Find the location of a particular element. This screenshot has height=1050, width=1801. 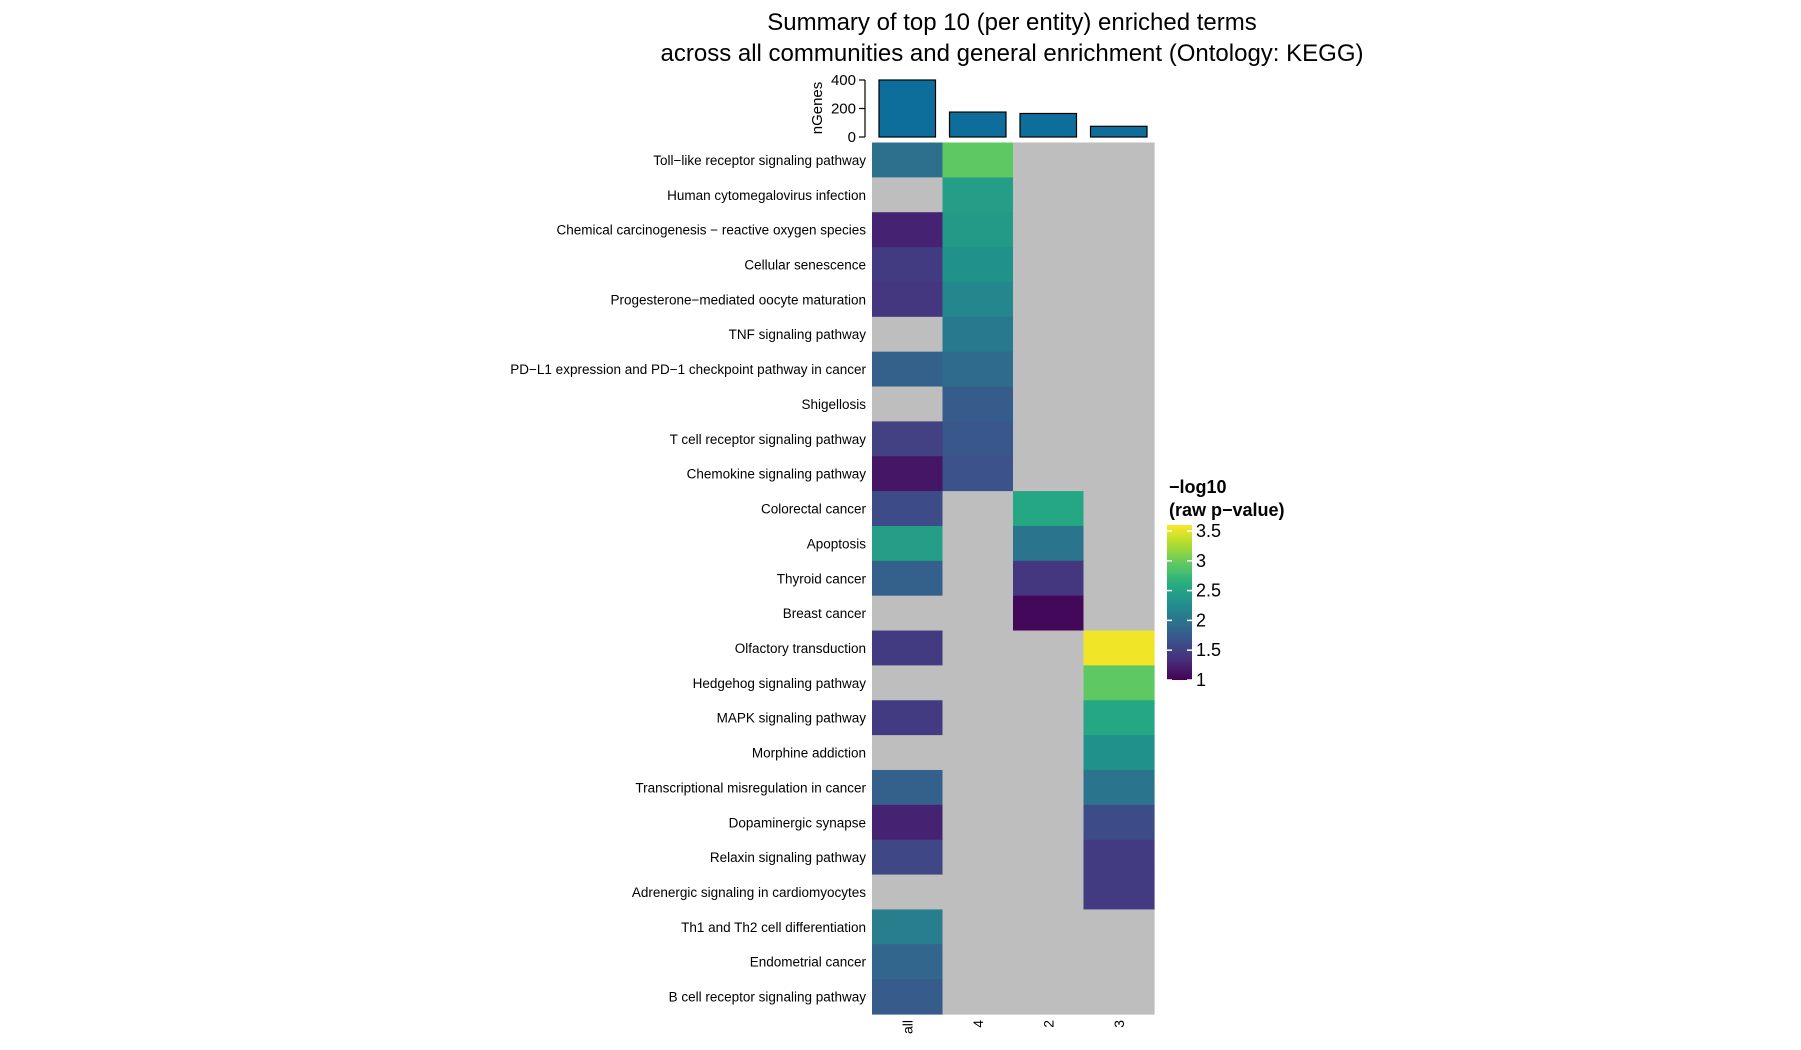

heatmap-cell-r9-c3 is located at coordinates (1119, 474).